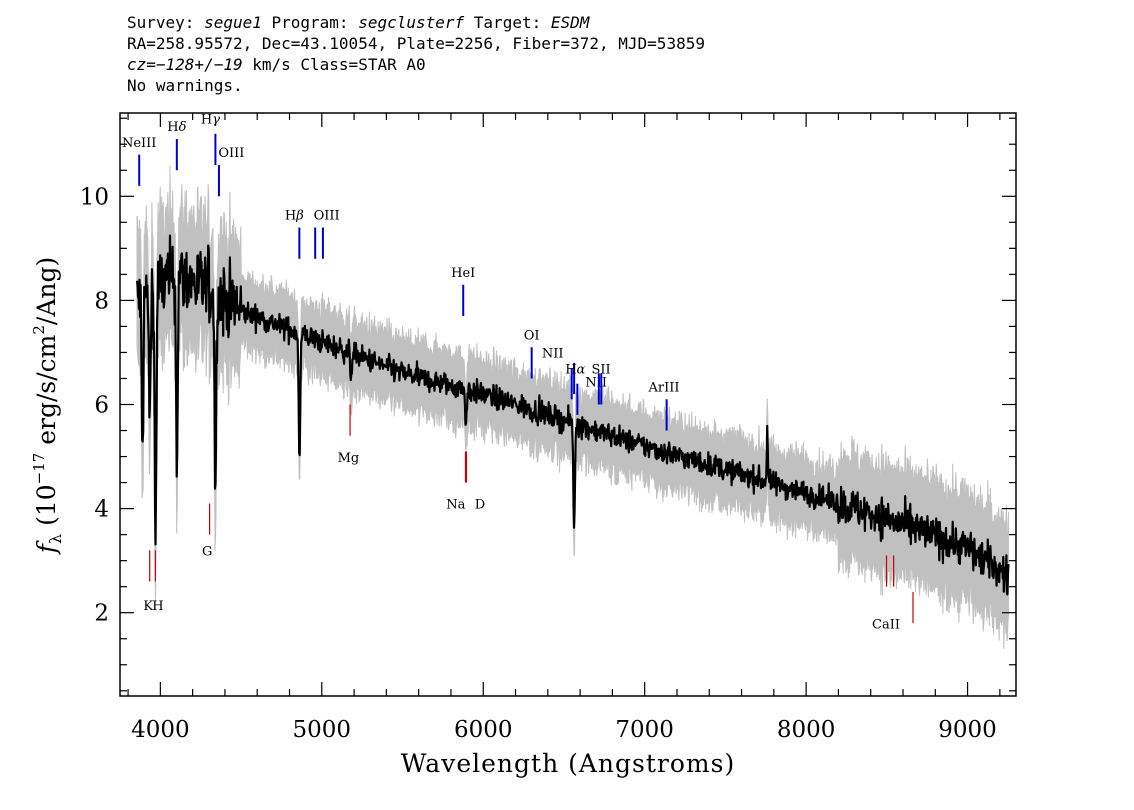  What do you see at coordinates (601, 369) in the screenshot?
I see `emission-line-label: SII` at bounding box center [601, 369].